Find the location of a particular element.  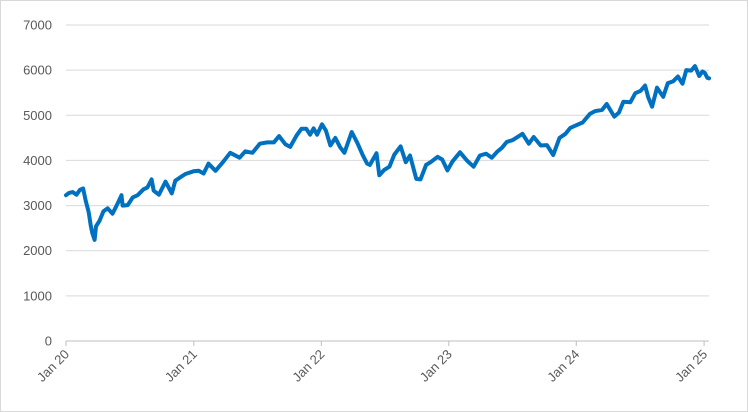

y-tick-label: 2000 is located at coordinates (37, 250).